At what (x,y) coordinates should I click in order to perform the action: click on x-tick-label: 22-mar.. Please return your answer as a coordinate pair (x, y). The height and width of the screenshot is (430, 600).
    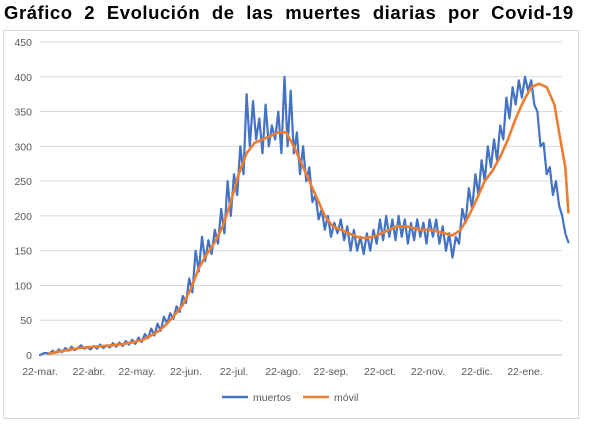
    Looking at the image, I should click on (40, 372).